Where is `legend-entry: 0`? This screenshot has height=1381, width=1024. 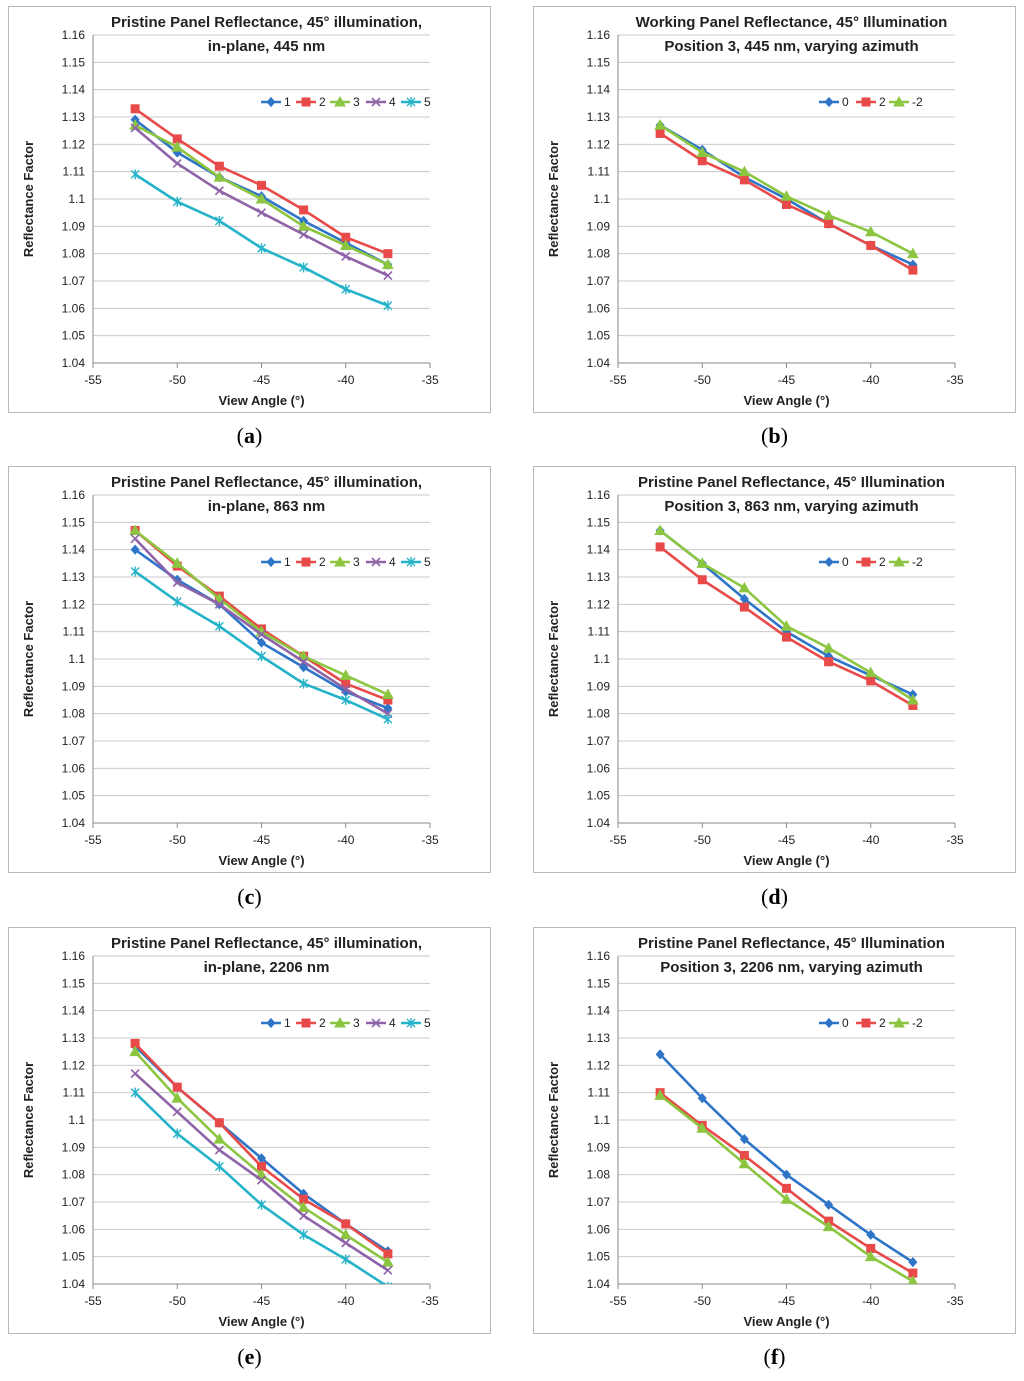 legend-entry: 0 is located at coordinates (834, 1023).